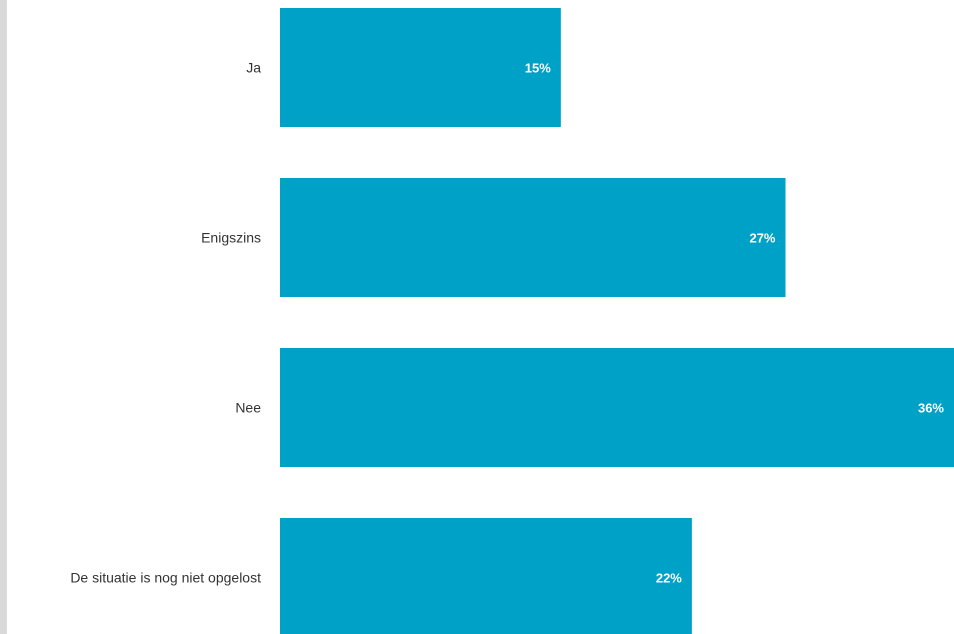 This screenshot has width=954, height=634. What do you see at coordinates (253, 68) in the screenshot?
I see `category-label-0: Ja` at bounding box center [253, 68].